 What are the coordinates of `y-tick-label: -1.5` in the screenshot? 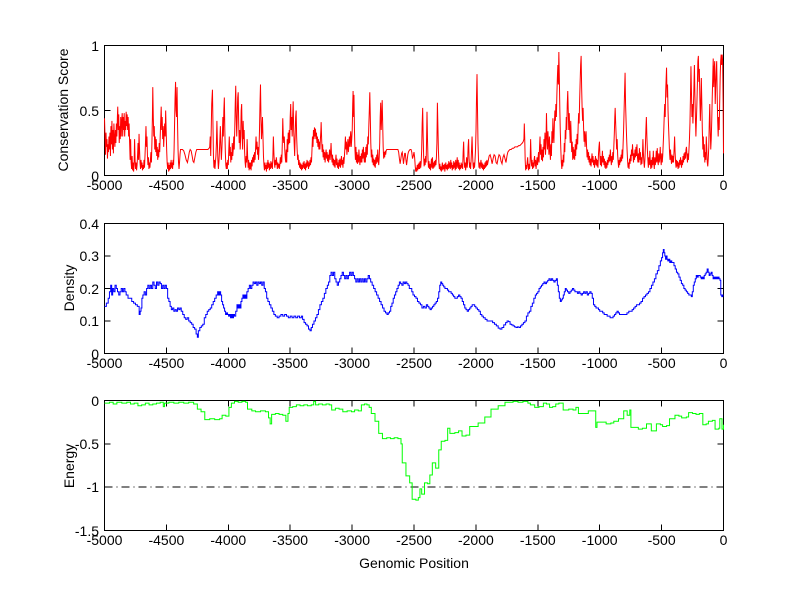 It's located at (86, 530).